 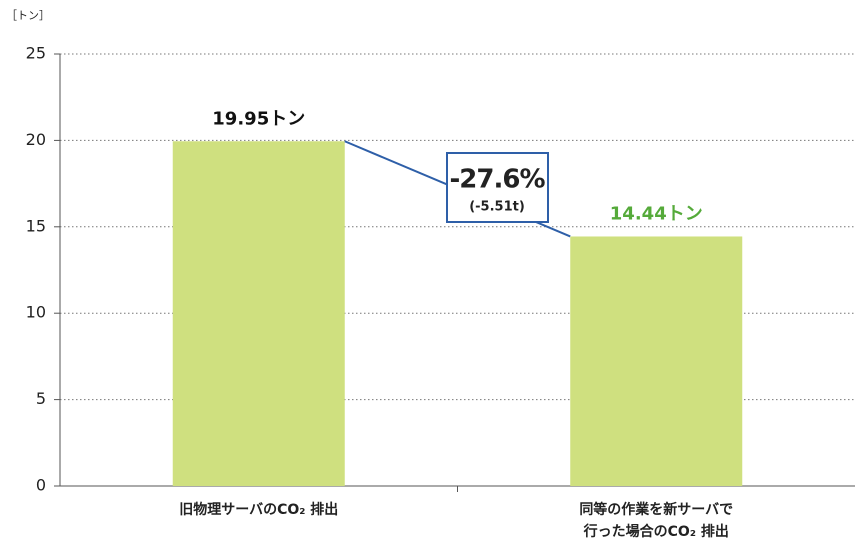 I want to click on value-label: 14.44トン, so click(x=656, y=213).